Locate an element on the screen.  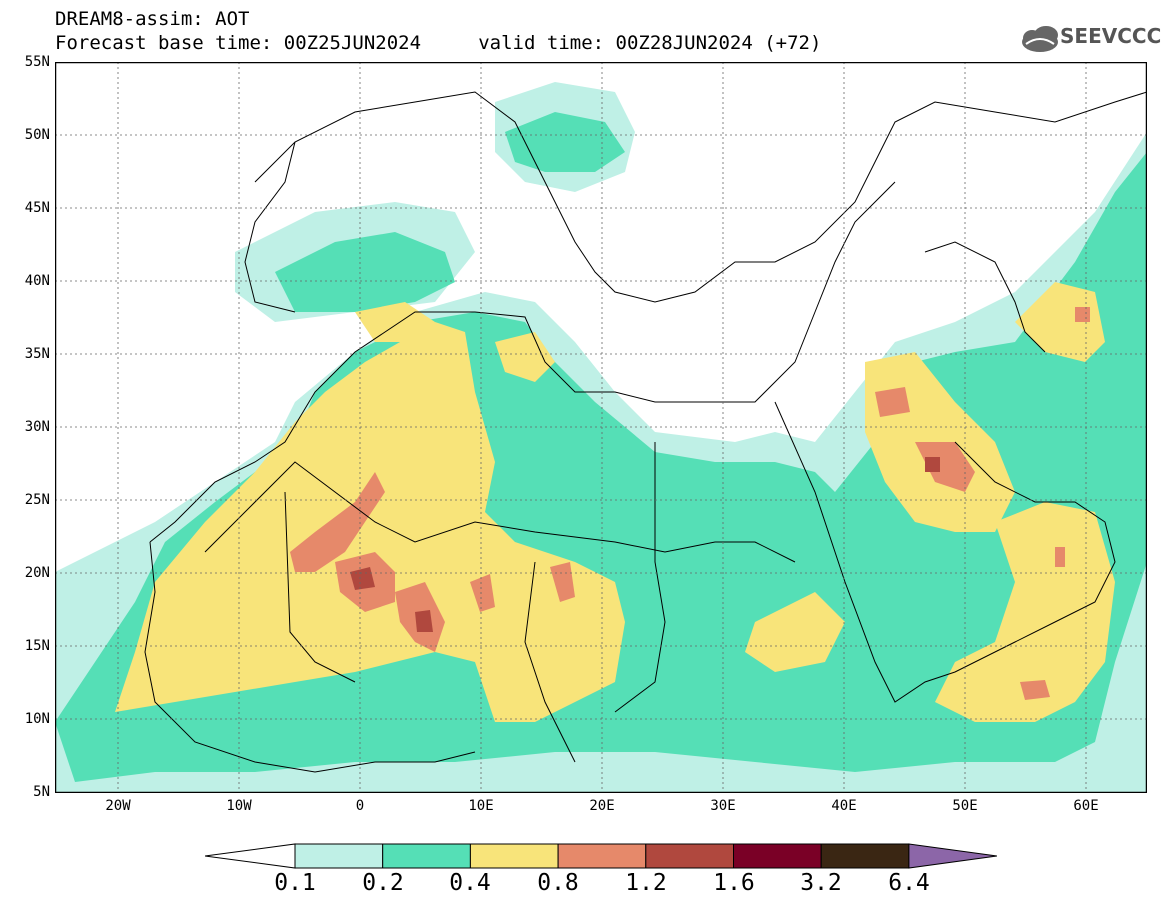
cb-label-0.1: 0.1 is located at coordinates (295, 883).